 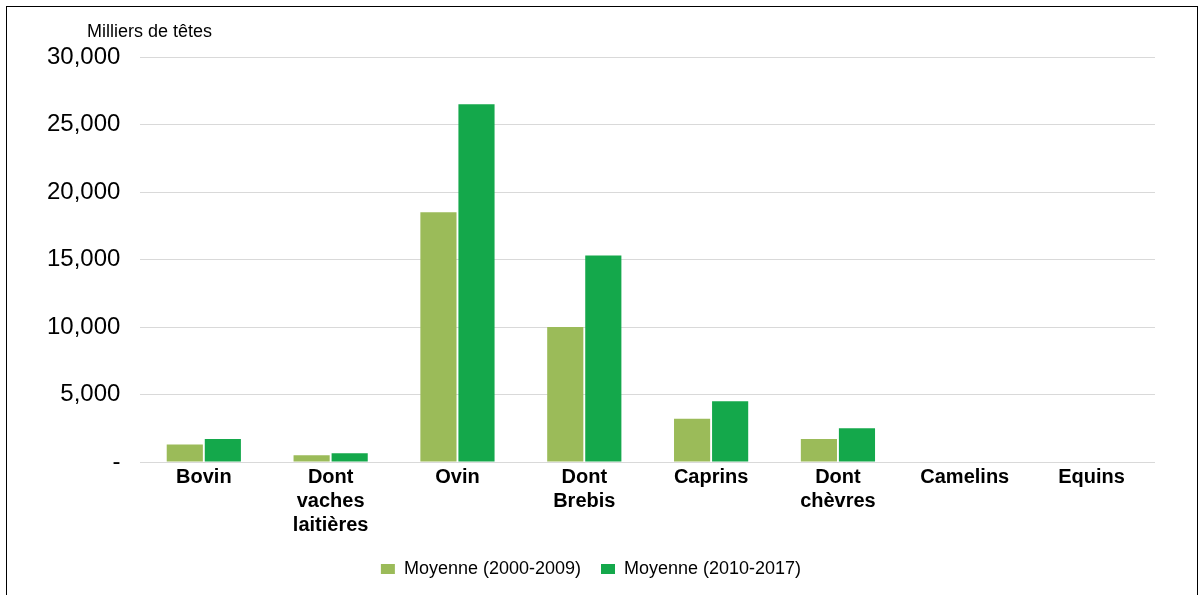 I want to click on legend-label: Moyenne (2010-2017), so click(x=713, y=567).